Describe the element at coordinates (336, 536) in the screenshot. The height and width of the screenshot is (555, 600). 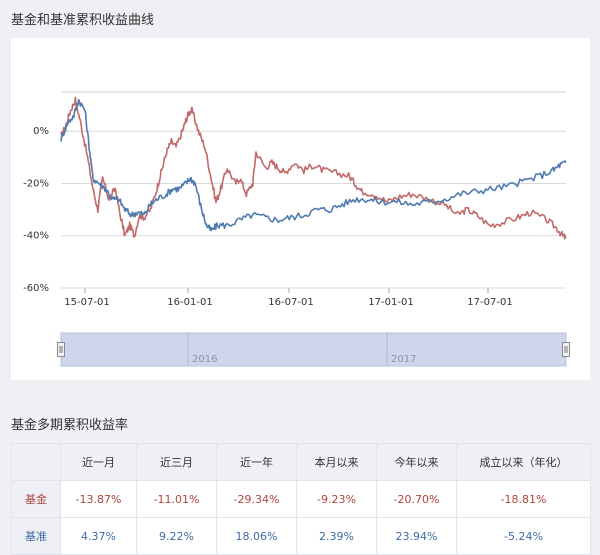
I see `benchmark-month-to-date: 2.39%` at that location.